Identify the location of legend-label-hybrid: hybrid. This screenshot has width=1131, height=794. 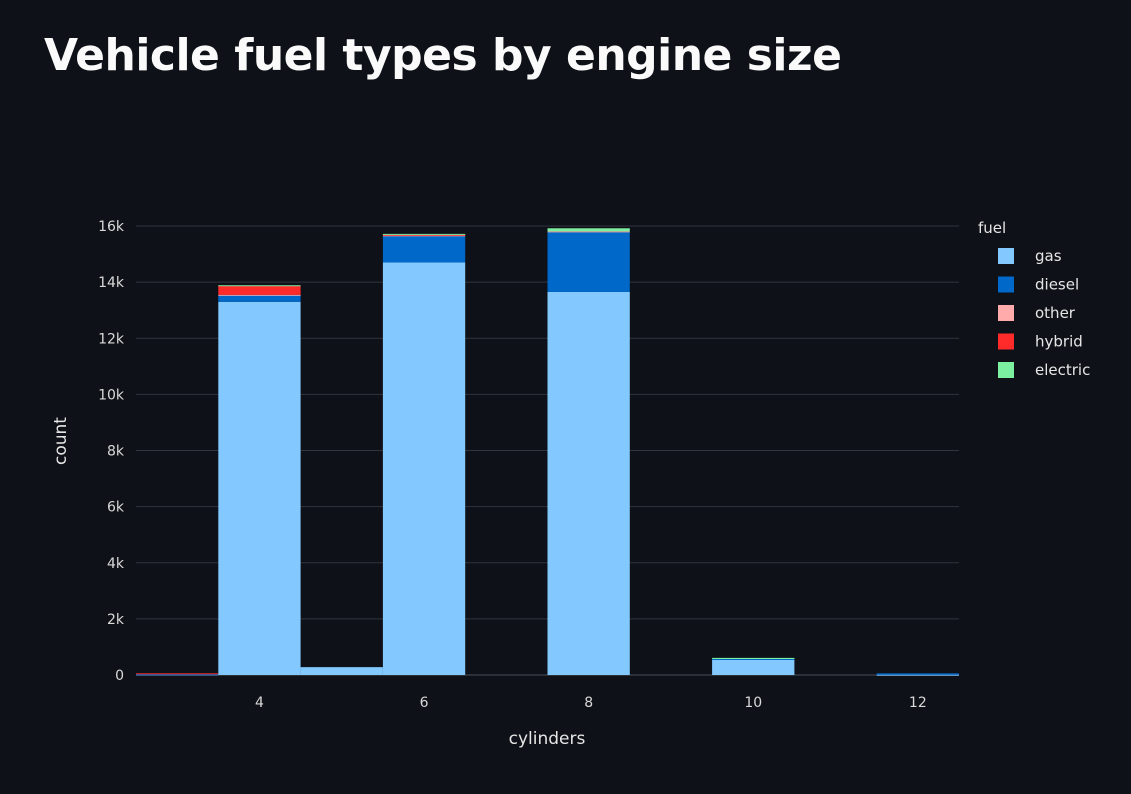
(1059, 342).